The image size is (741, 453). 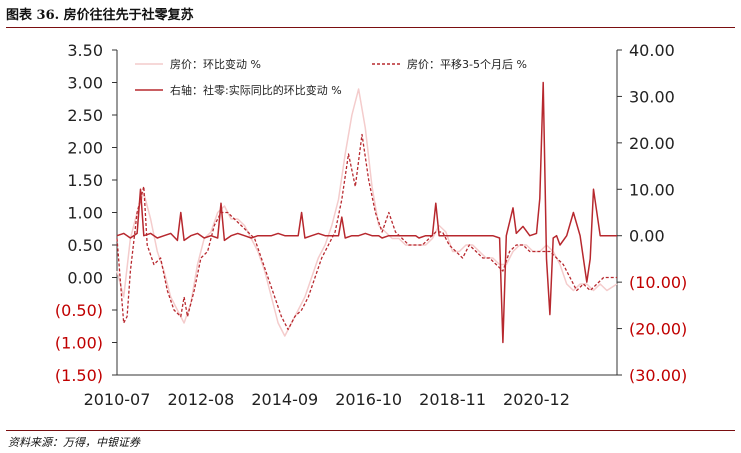 What do you see at coordinates (117, 399) in the screenshot?
I see `x-tick-label: 2010-07` at bounding box center [117, 399].